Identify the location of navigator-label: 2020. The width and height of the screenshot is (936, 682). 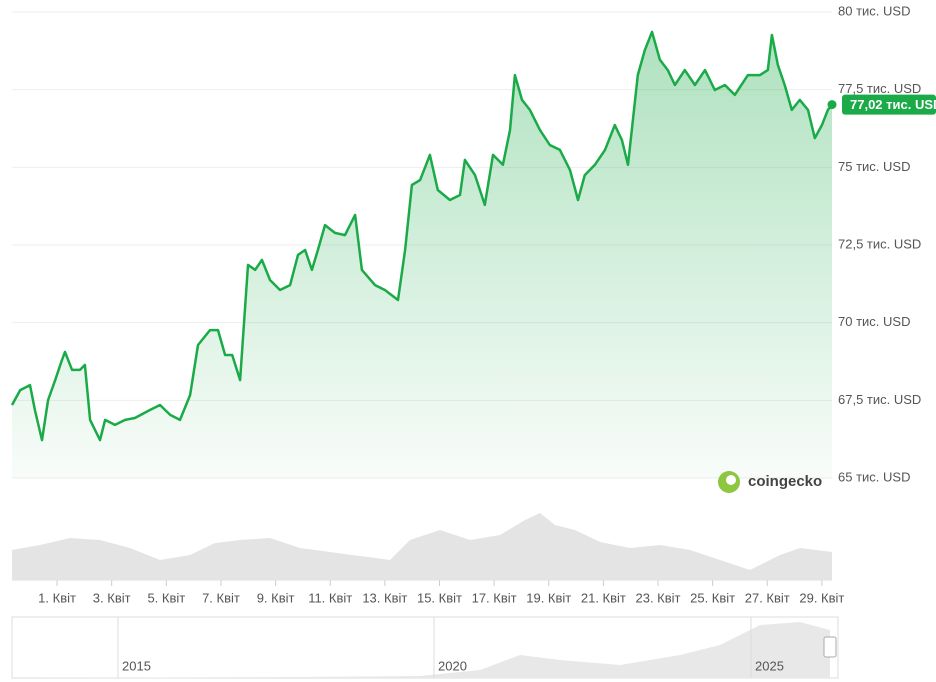
(452, 665).